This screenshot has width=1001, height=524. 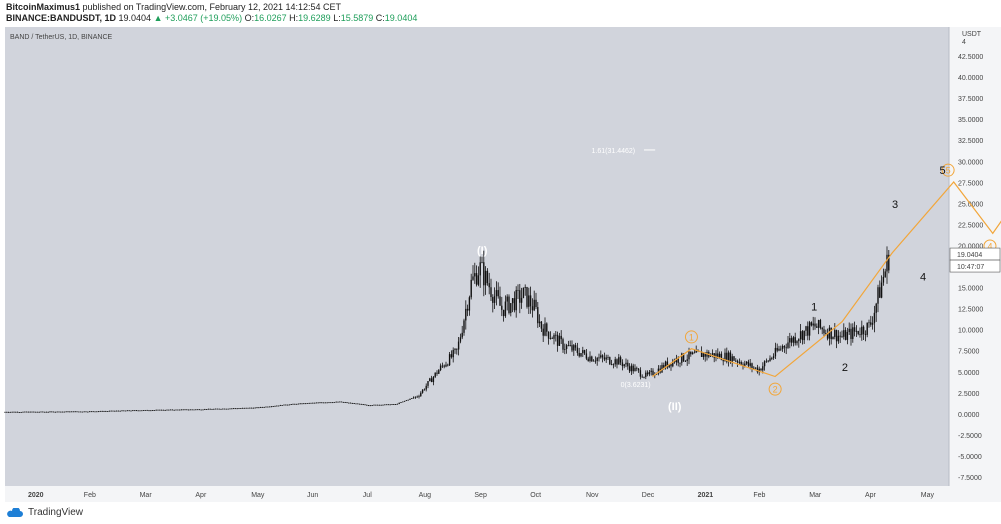 I want to click on wave-label-sub: 3, so click(x=895, y=205).